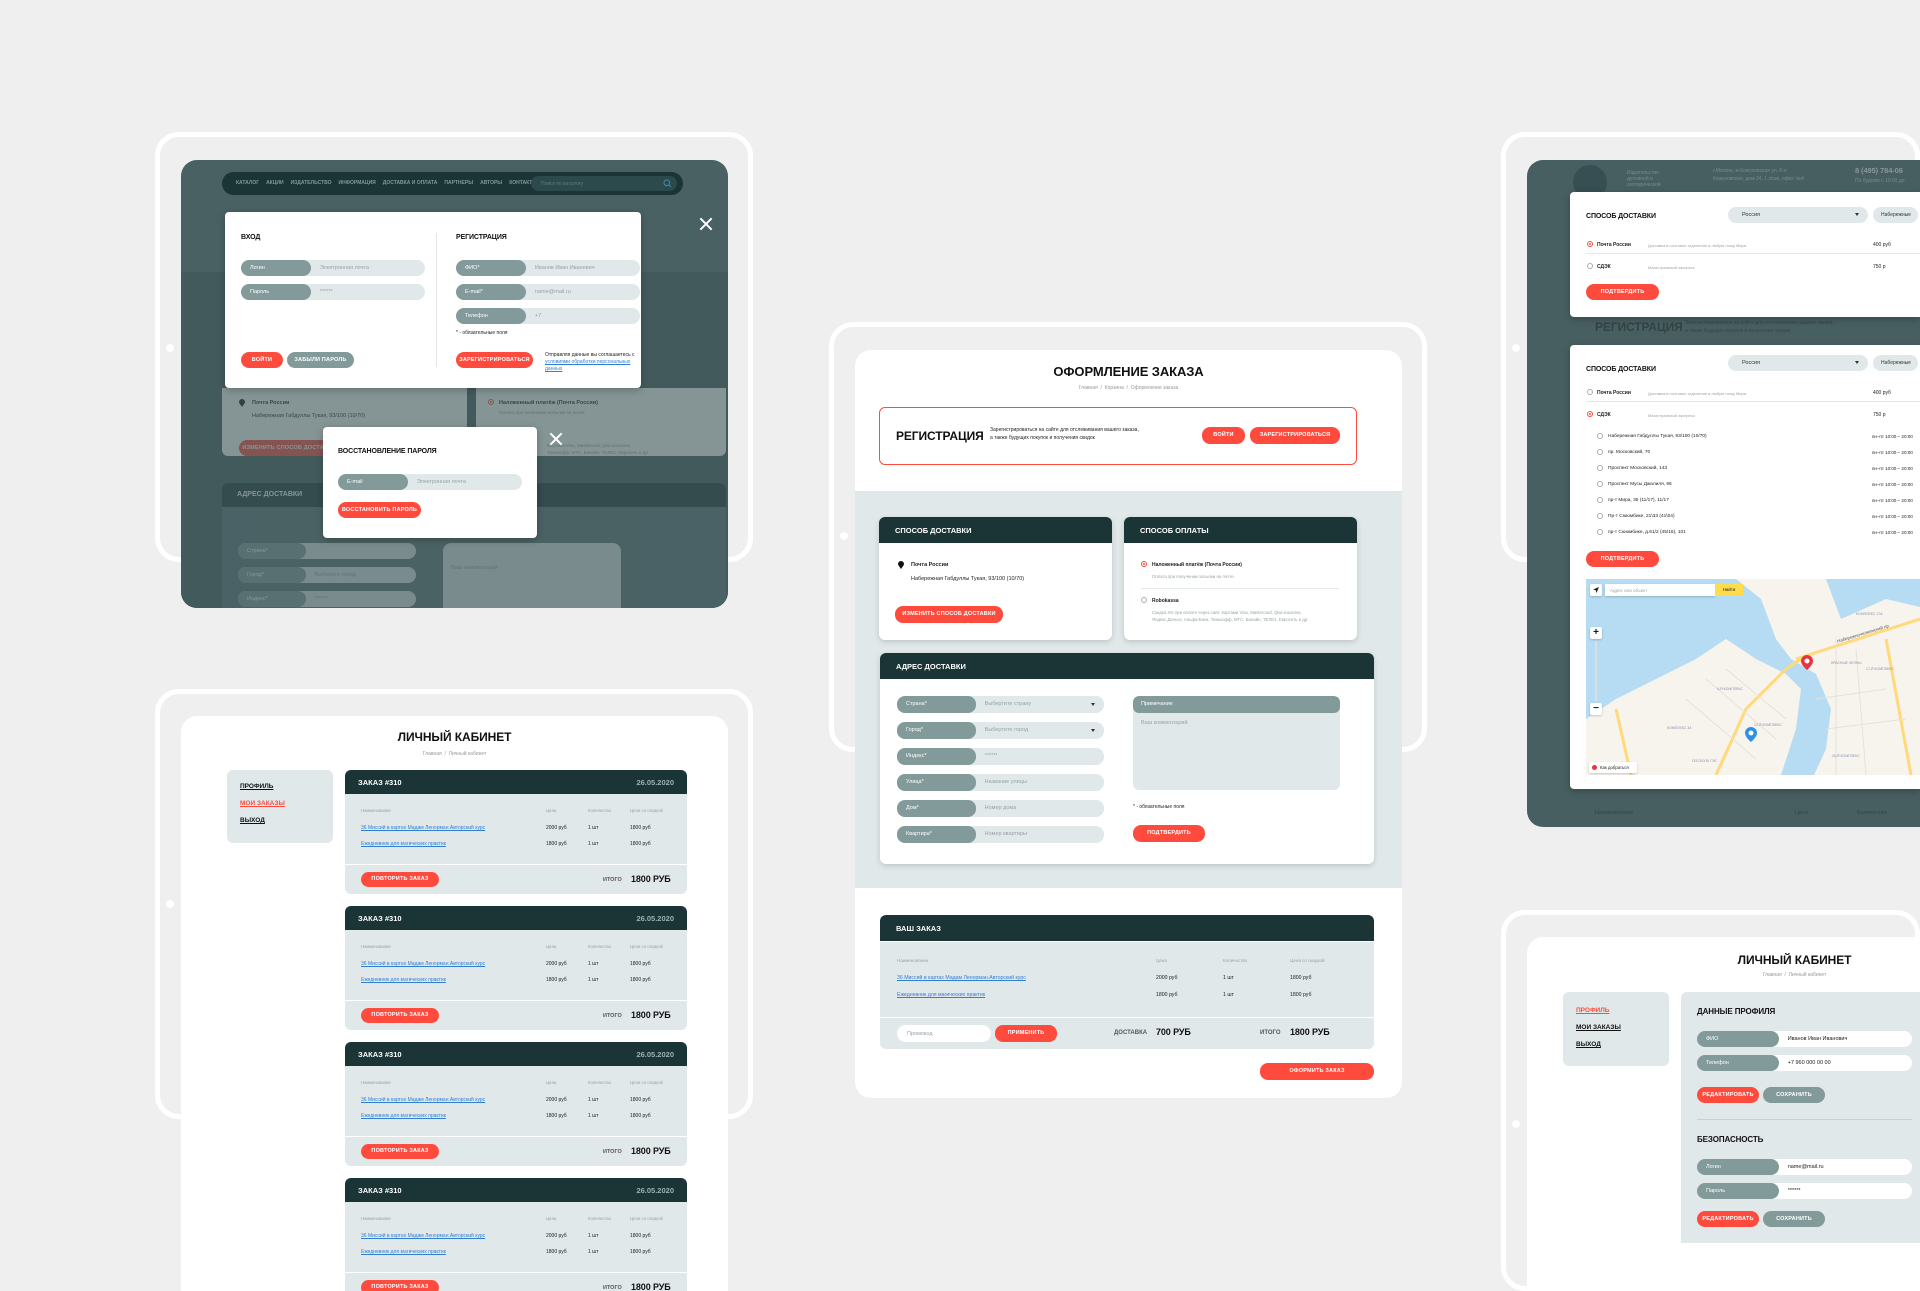 The image size is (1920, 1291). I want to click on forgot-password-button: ЗАБЫЛИ ПАРОЛЬ, so click(320, 360).